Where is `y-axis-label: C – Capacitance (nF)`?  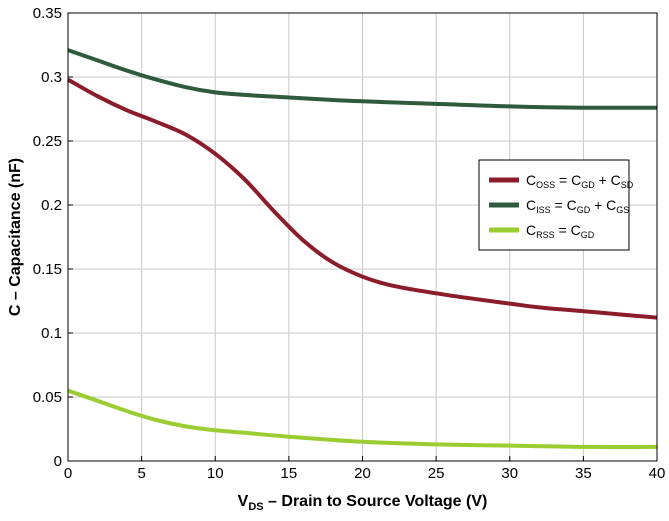 y-axis-label: C – Capacitance (nF) is located at coordinates (15, 237).